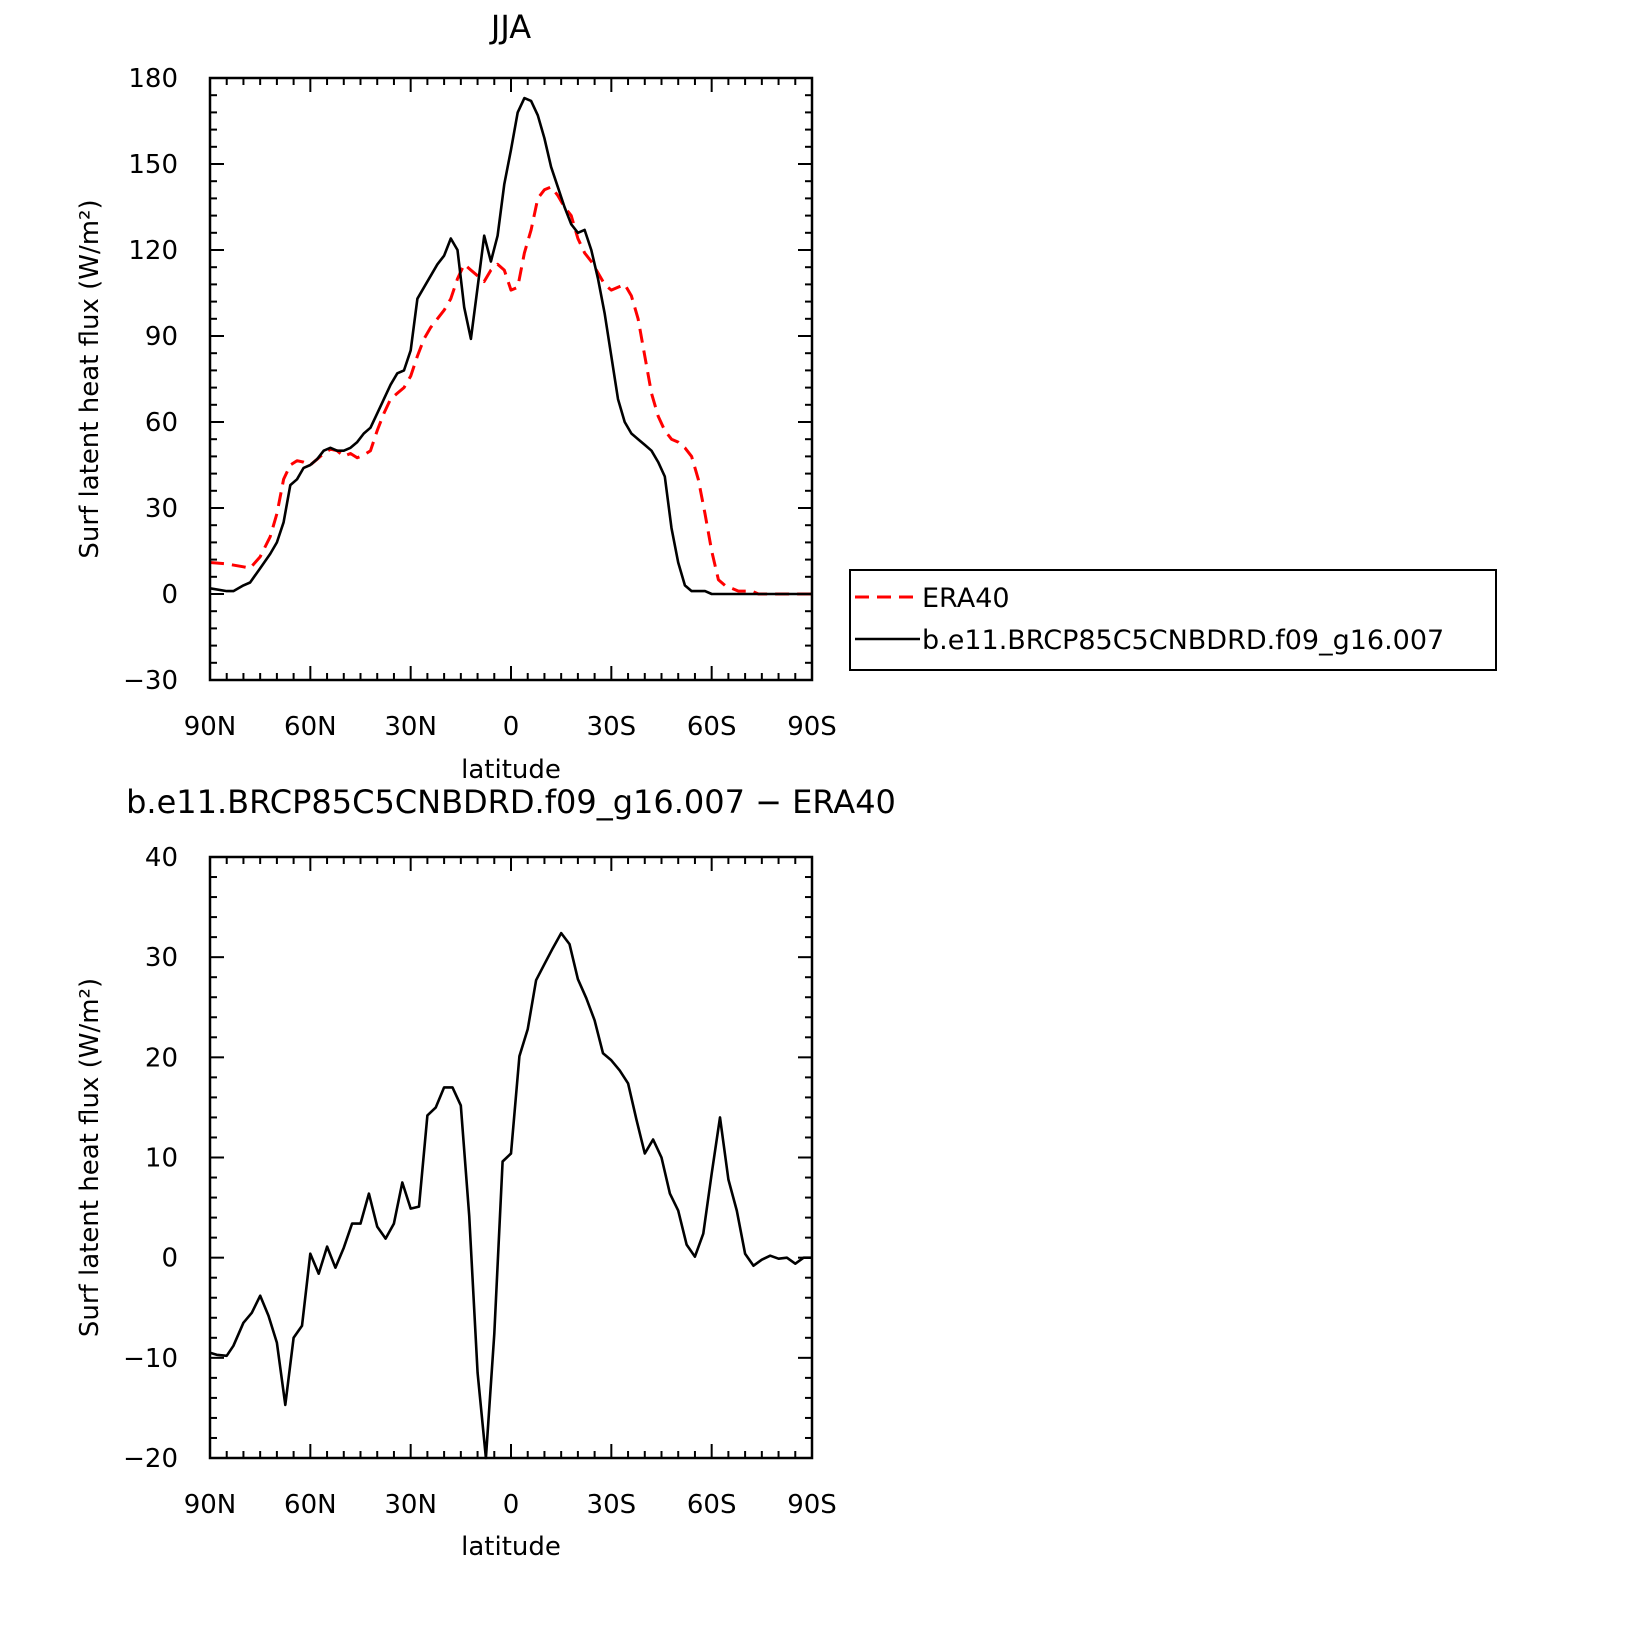  Describe the element at coordinates (161, 337) in the screenshot. I see `y-tick-label: 90` at that location.